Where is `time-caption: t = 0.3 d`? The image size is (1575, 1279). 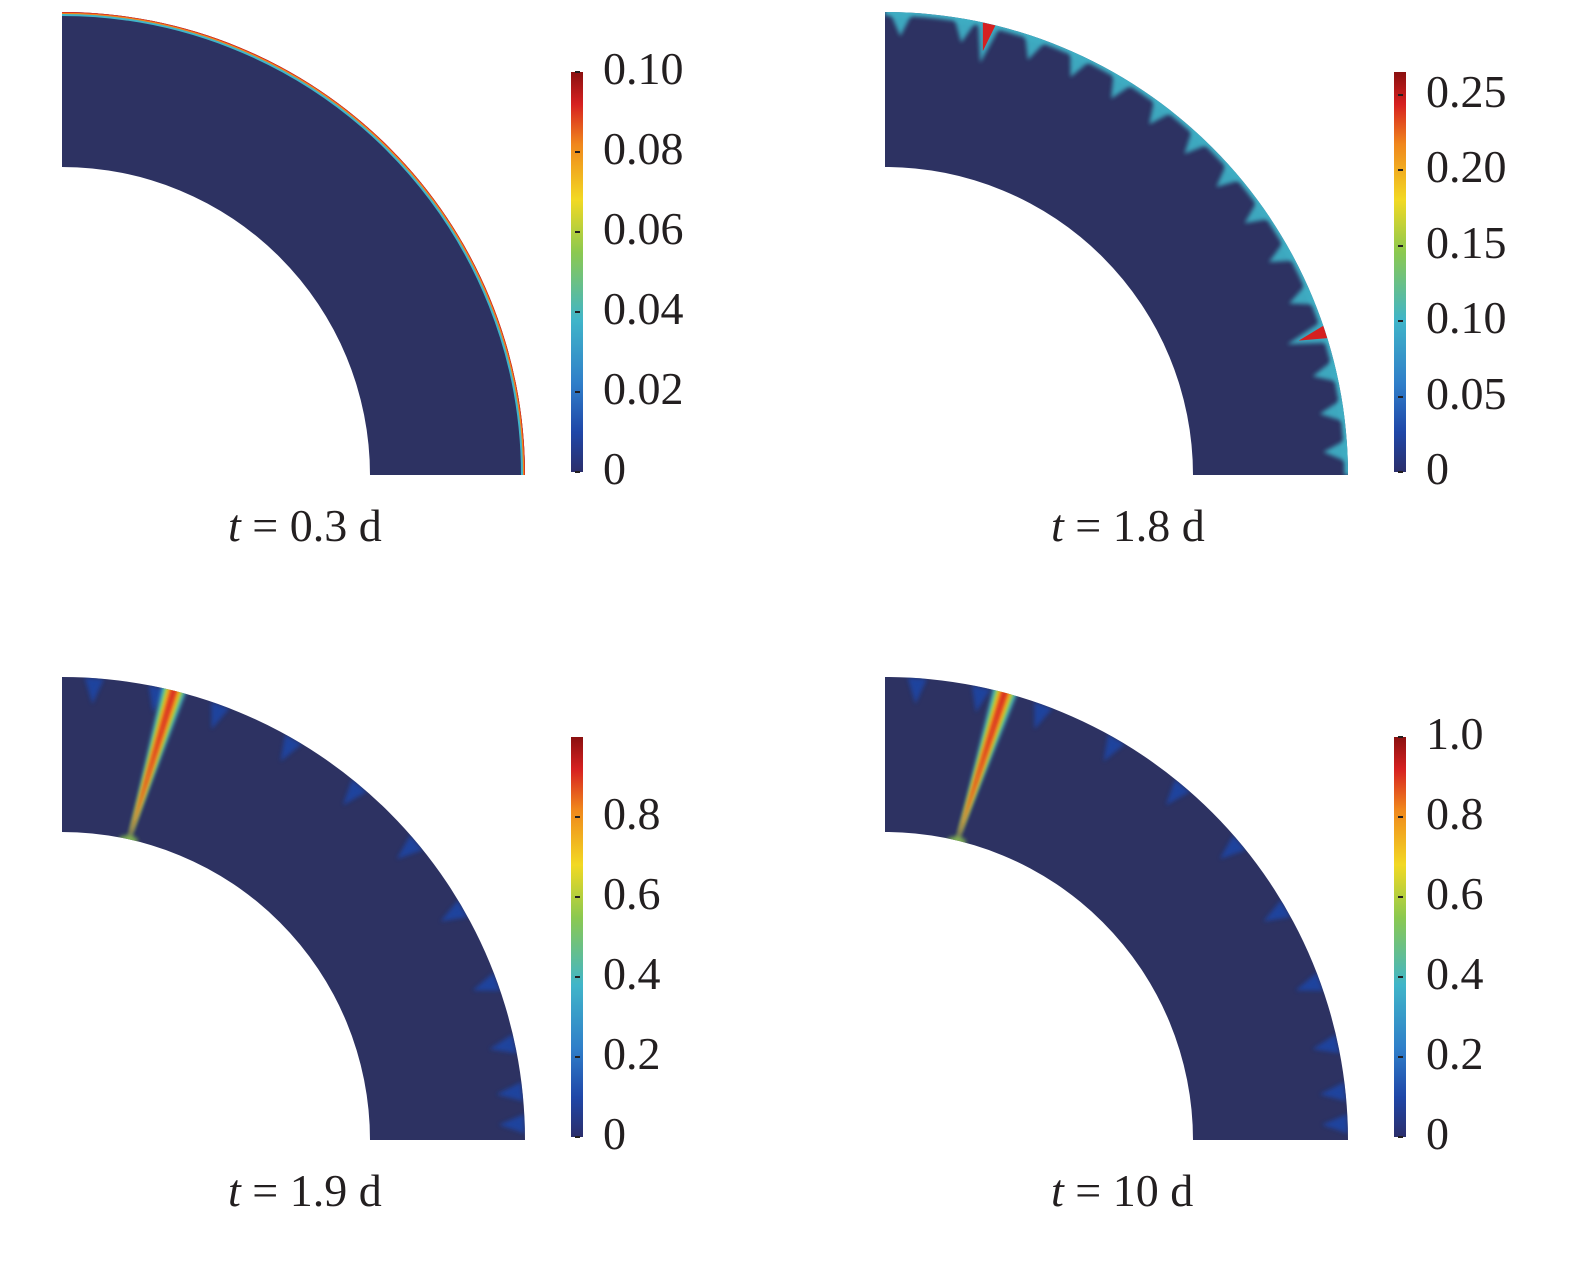 time-caption: t = 0.3 d is located at coordinates (378, 526).